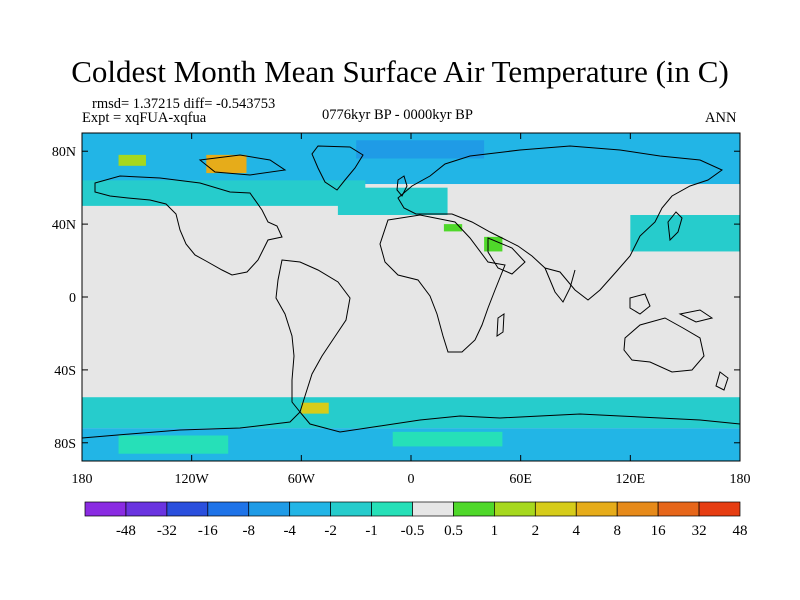 The image size is (800, 600). Describe the element at coordinates (699, 531) in the screenshot. I see `colorbar-label-14: 32` at that location.